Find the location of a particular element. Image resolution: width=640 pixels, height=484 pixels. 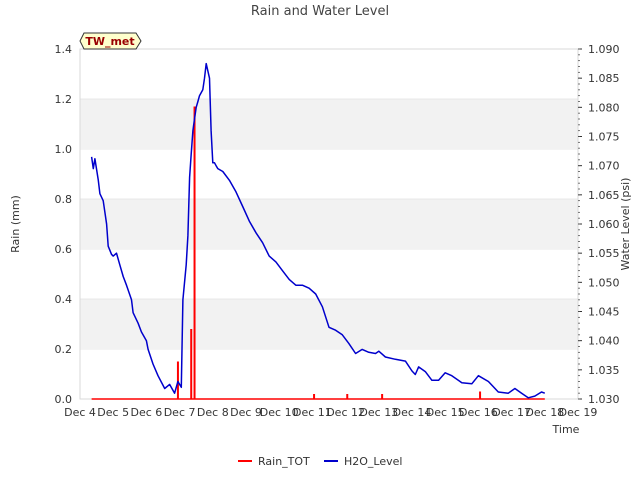

left-tick-label: 1.0 is located at coordinates (64, 149).